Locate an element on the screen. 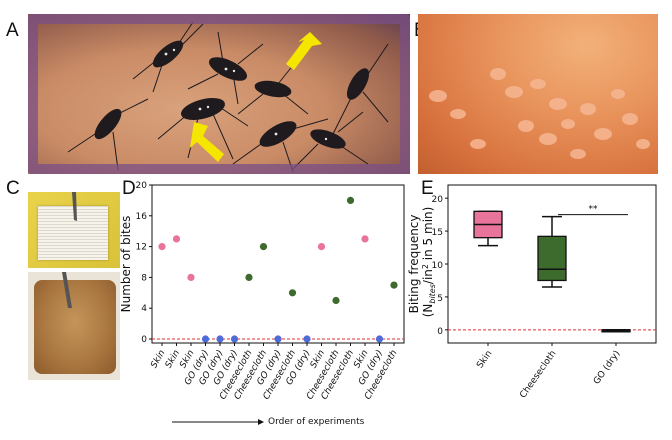  e-y-tick-label: 15 is located at coordinates (437, 233).